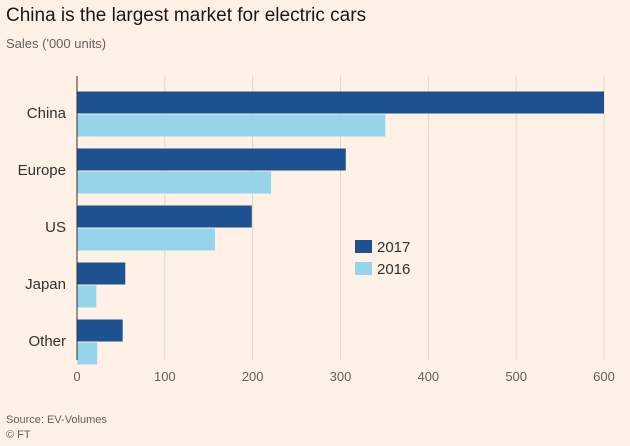 The height and width of the screenshot is (446, 630). I want to click on ft-credit: © FT, so click(18, 435).